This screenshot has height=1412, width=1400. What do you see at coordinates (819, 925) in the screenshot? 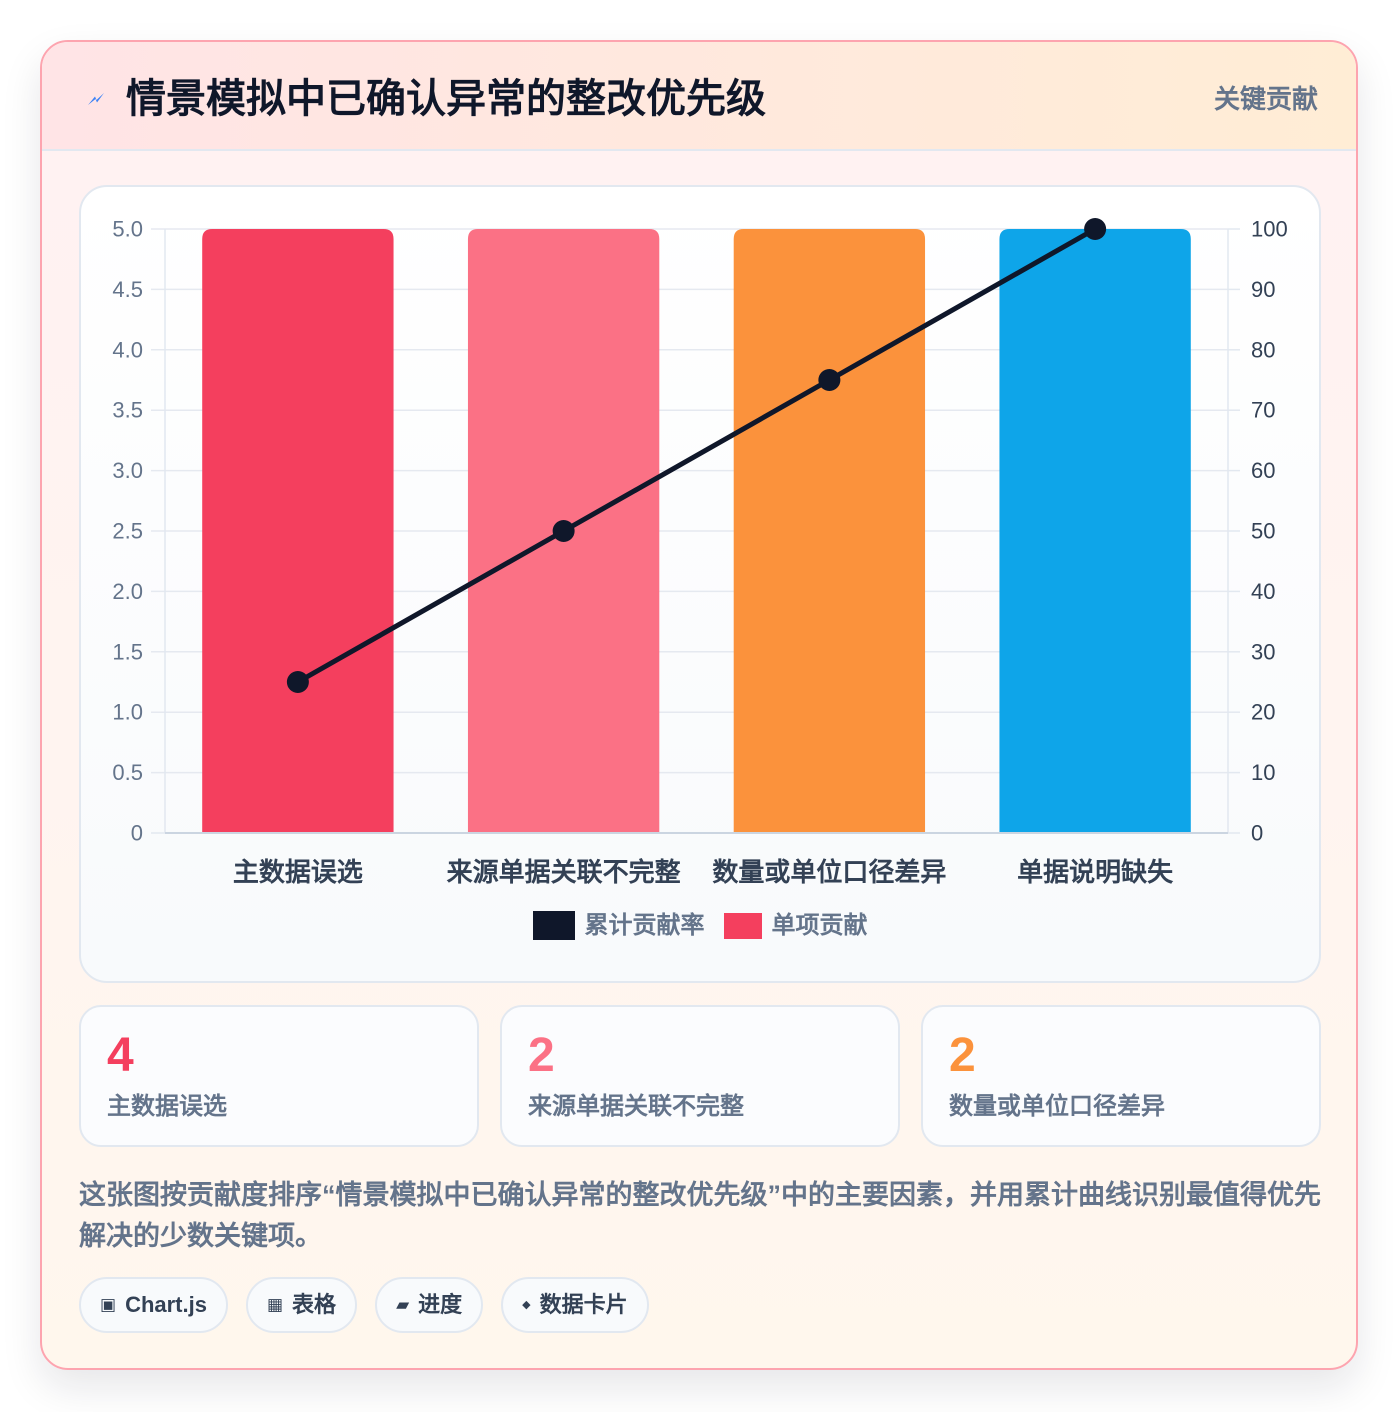
I see `legend-label-single: 单项贡献` at bounding box center [819, 925].